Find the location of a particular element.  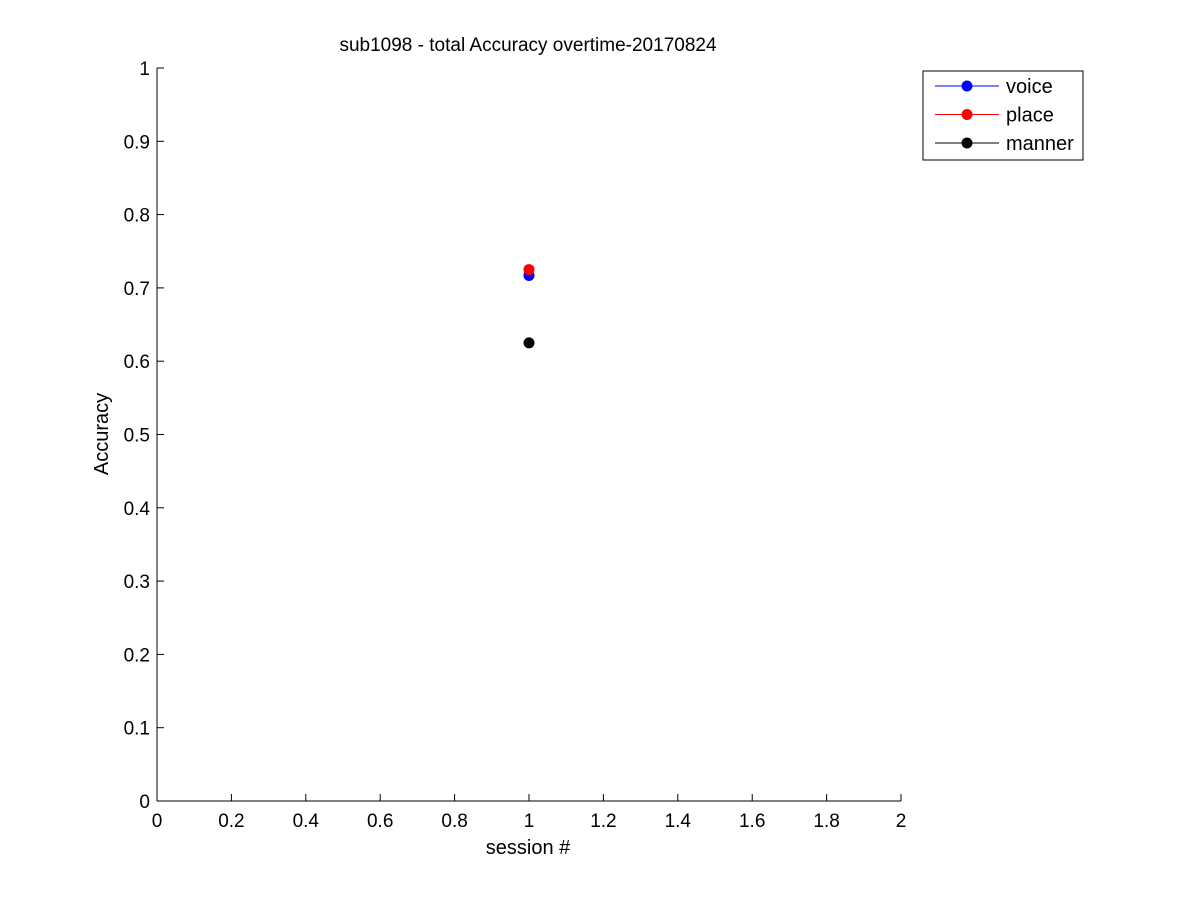

legend: voice place manner is located at coordinates (1003, 115).